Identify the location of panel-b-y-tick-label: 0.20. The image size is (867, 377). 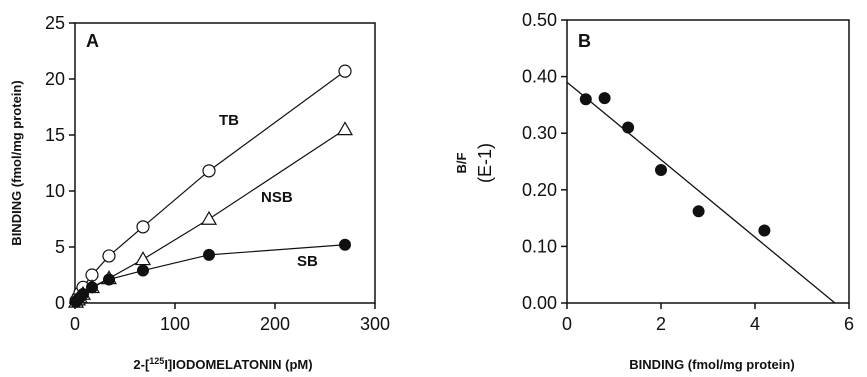
(539, 190).